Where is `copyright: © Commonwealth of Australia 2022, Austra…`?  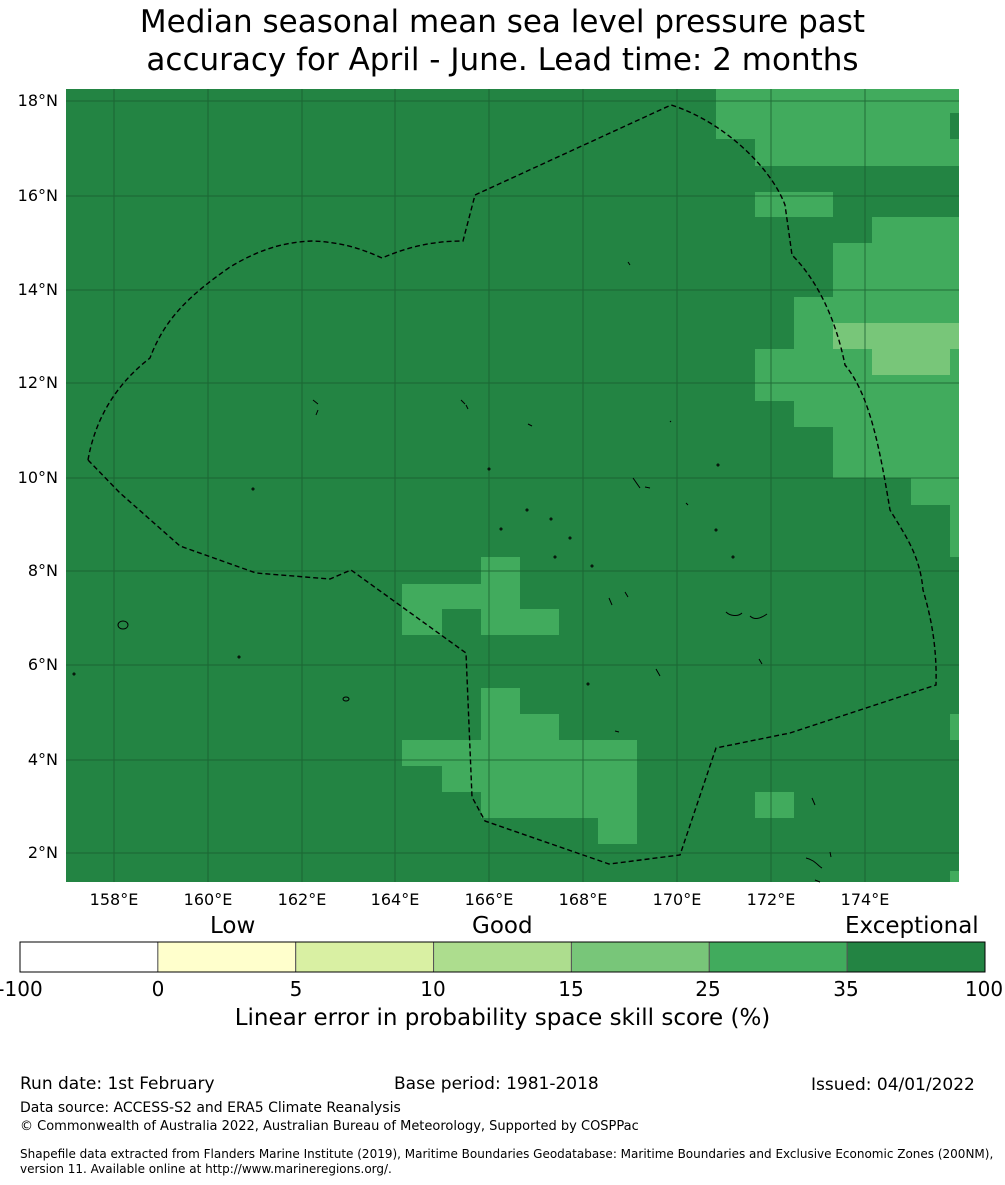 copyright: © Commonwealth of Australia 2022, Austra… is located at coordinates (329, 1126).